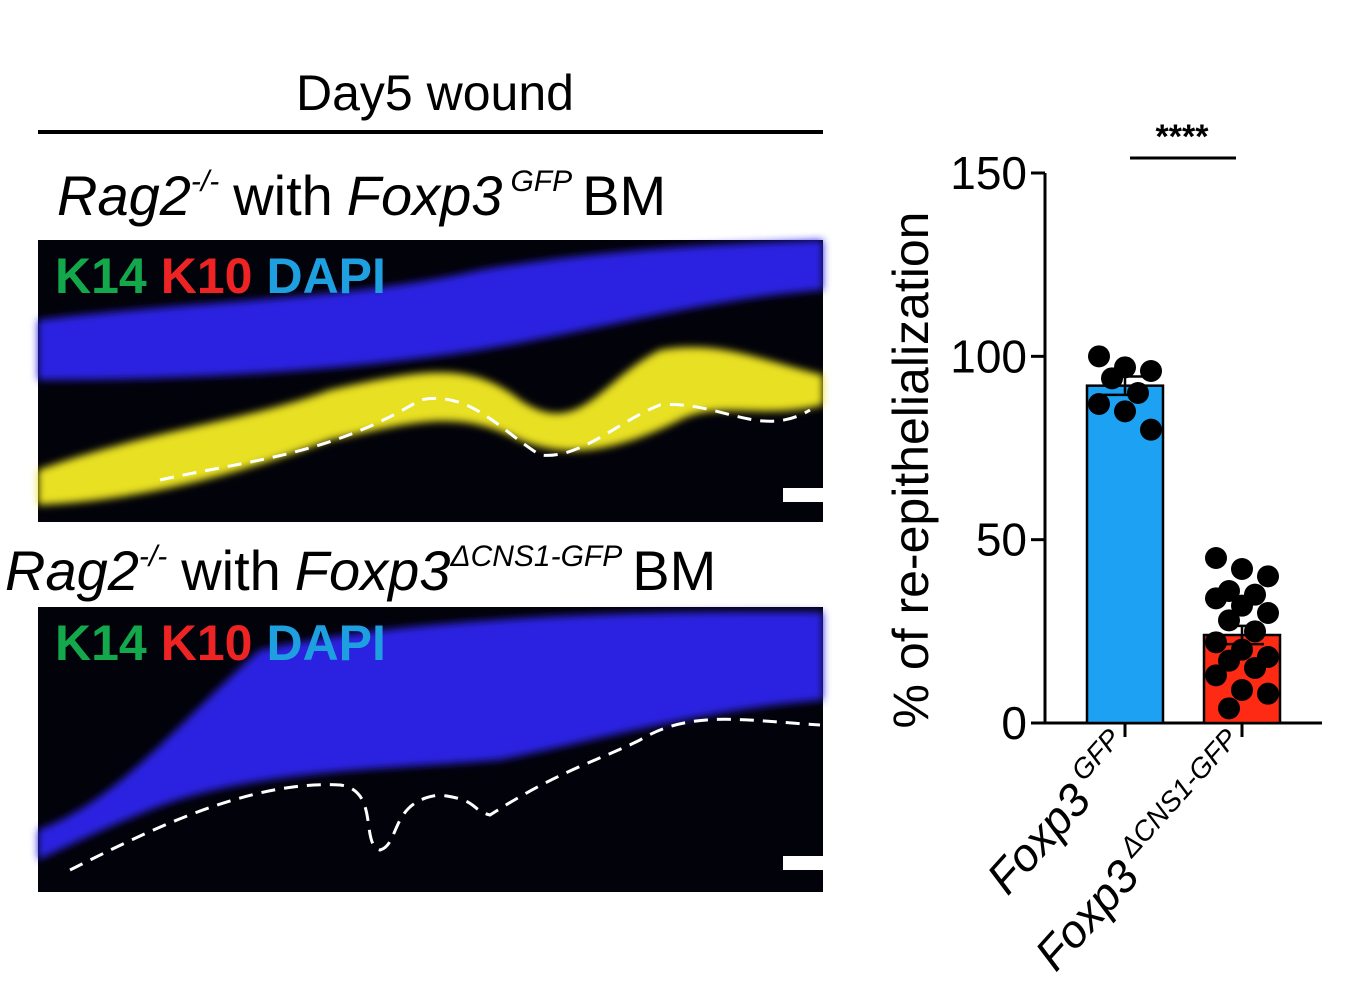  I want to click on y-tick-label: 50, so click(1001, 540).